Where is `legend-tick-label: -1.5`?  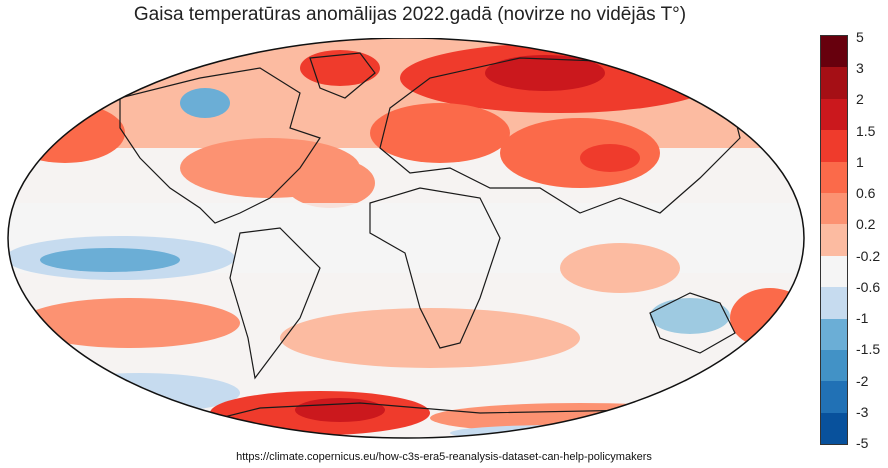 legend-tick-label: -1.5 is located at coordinates (868, 349).